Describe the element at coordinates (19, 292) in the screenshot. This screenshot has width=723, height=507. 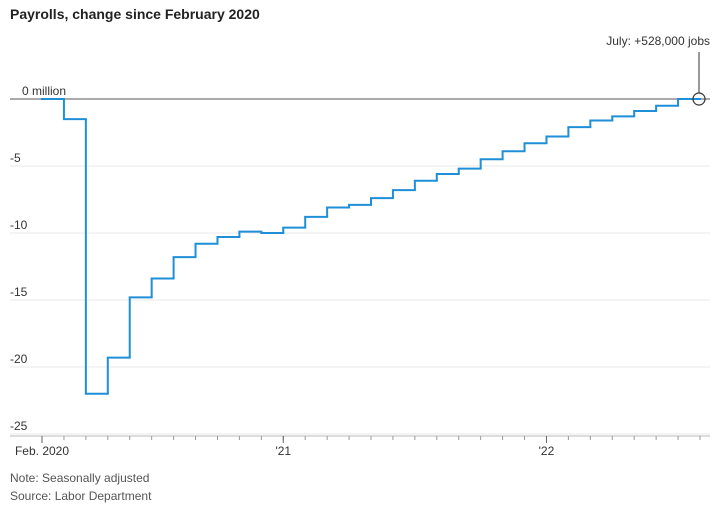
I see `y-tick-label: -15` at that location.